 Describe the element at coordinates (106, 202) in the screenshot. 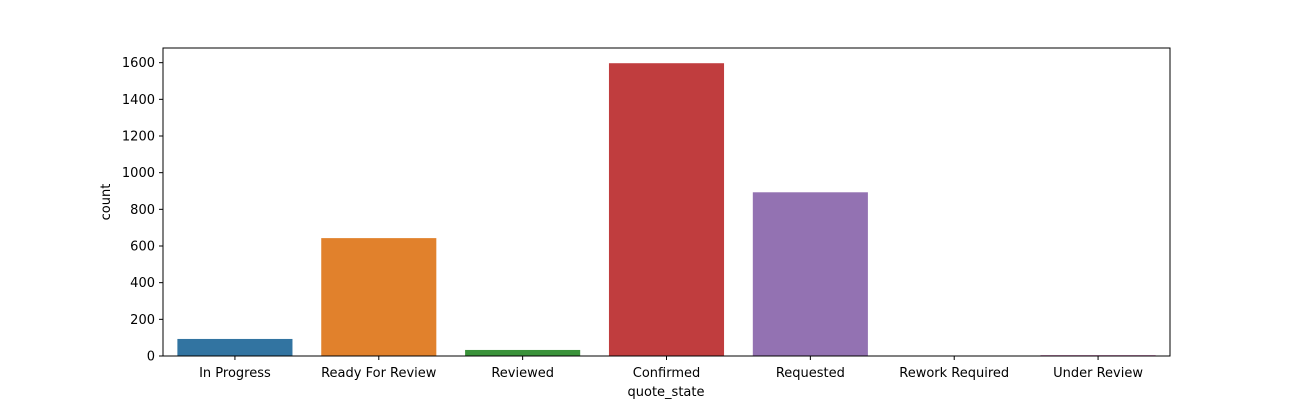

I see `y-axis-label: count` at that location.